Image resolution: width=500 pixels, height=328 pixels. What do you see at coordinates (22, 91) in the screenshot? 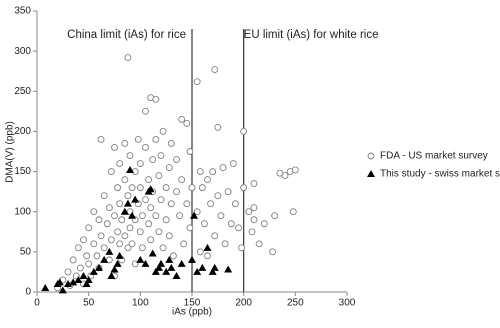
I see `y-tick-label: 250` at bounding box center [22, 91].